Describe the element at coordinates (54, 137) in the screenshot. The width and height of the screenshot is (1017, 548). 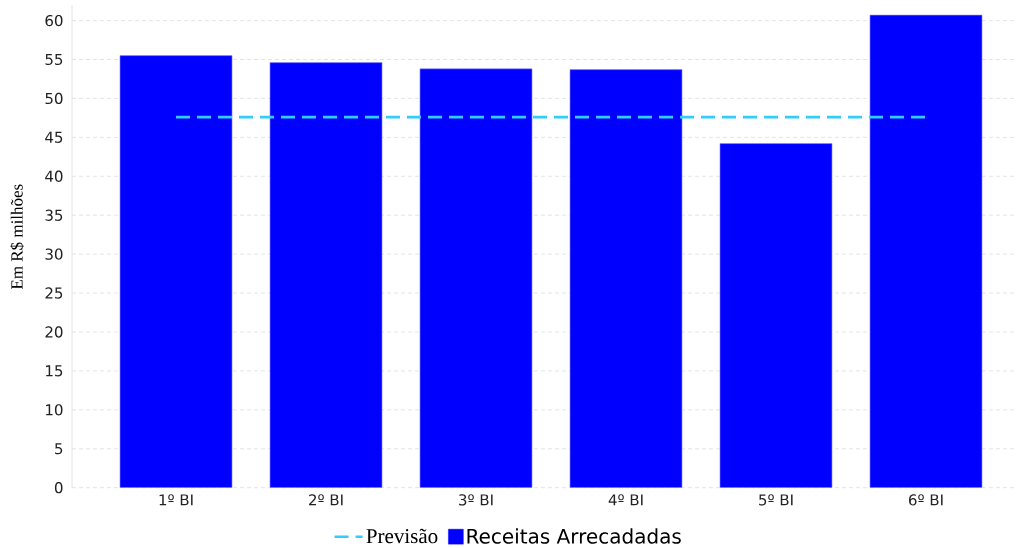
I see `y-tick-label: 45` at that location.